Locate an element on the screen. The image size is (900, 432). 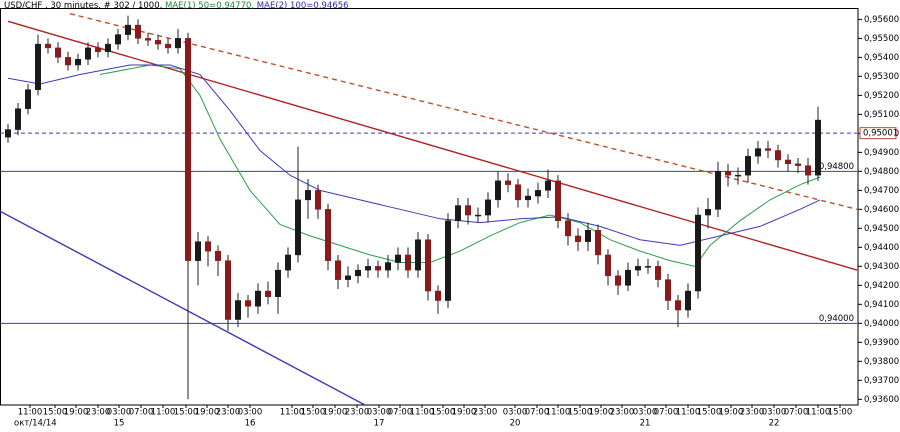
date-tick-label: 20 is located at coordinates (515, 424).